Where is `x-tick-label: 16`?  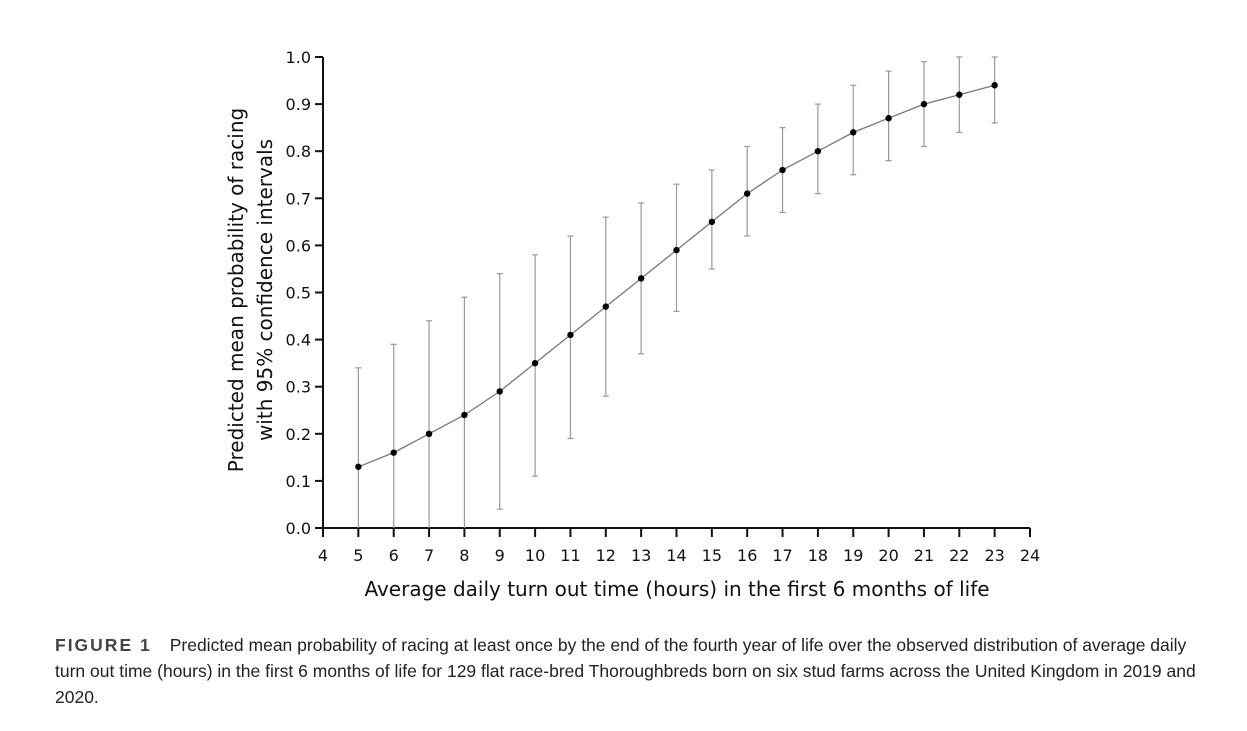
x-tick-label: 16 is located at coordinates (747, 555).